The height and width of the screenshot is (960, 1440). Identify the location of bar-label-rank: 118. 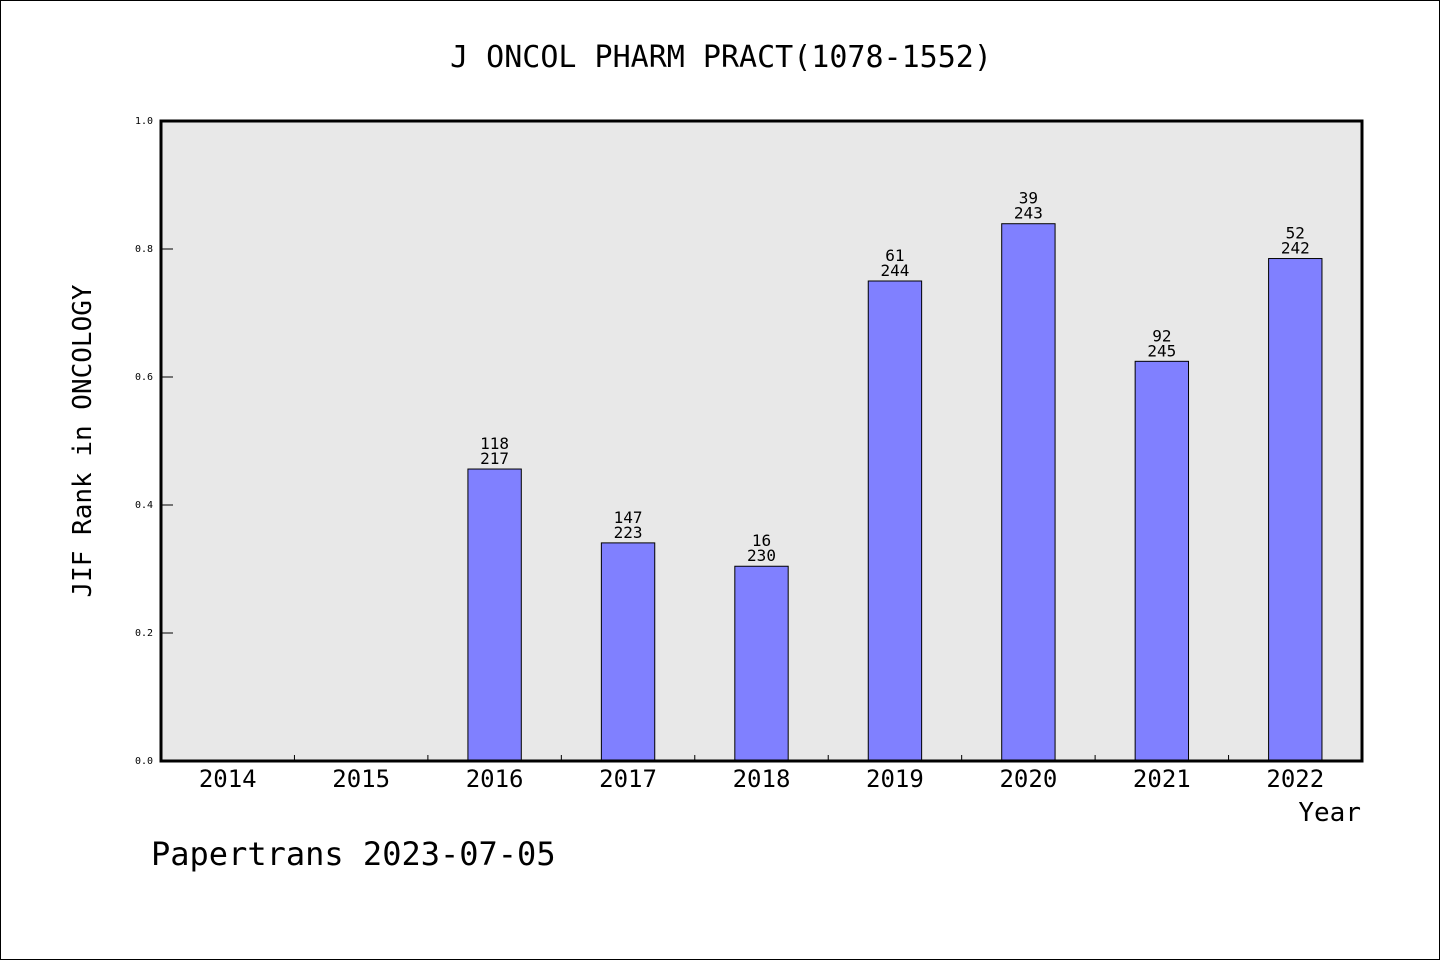
(494, 443).